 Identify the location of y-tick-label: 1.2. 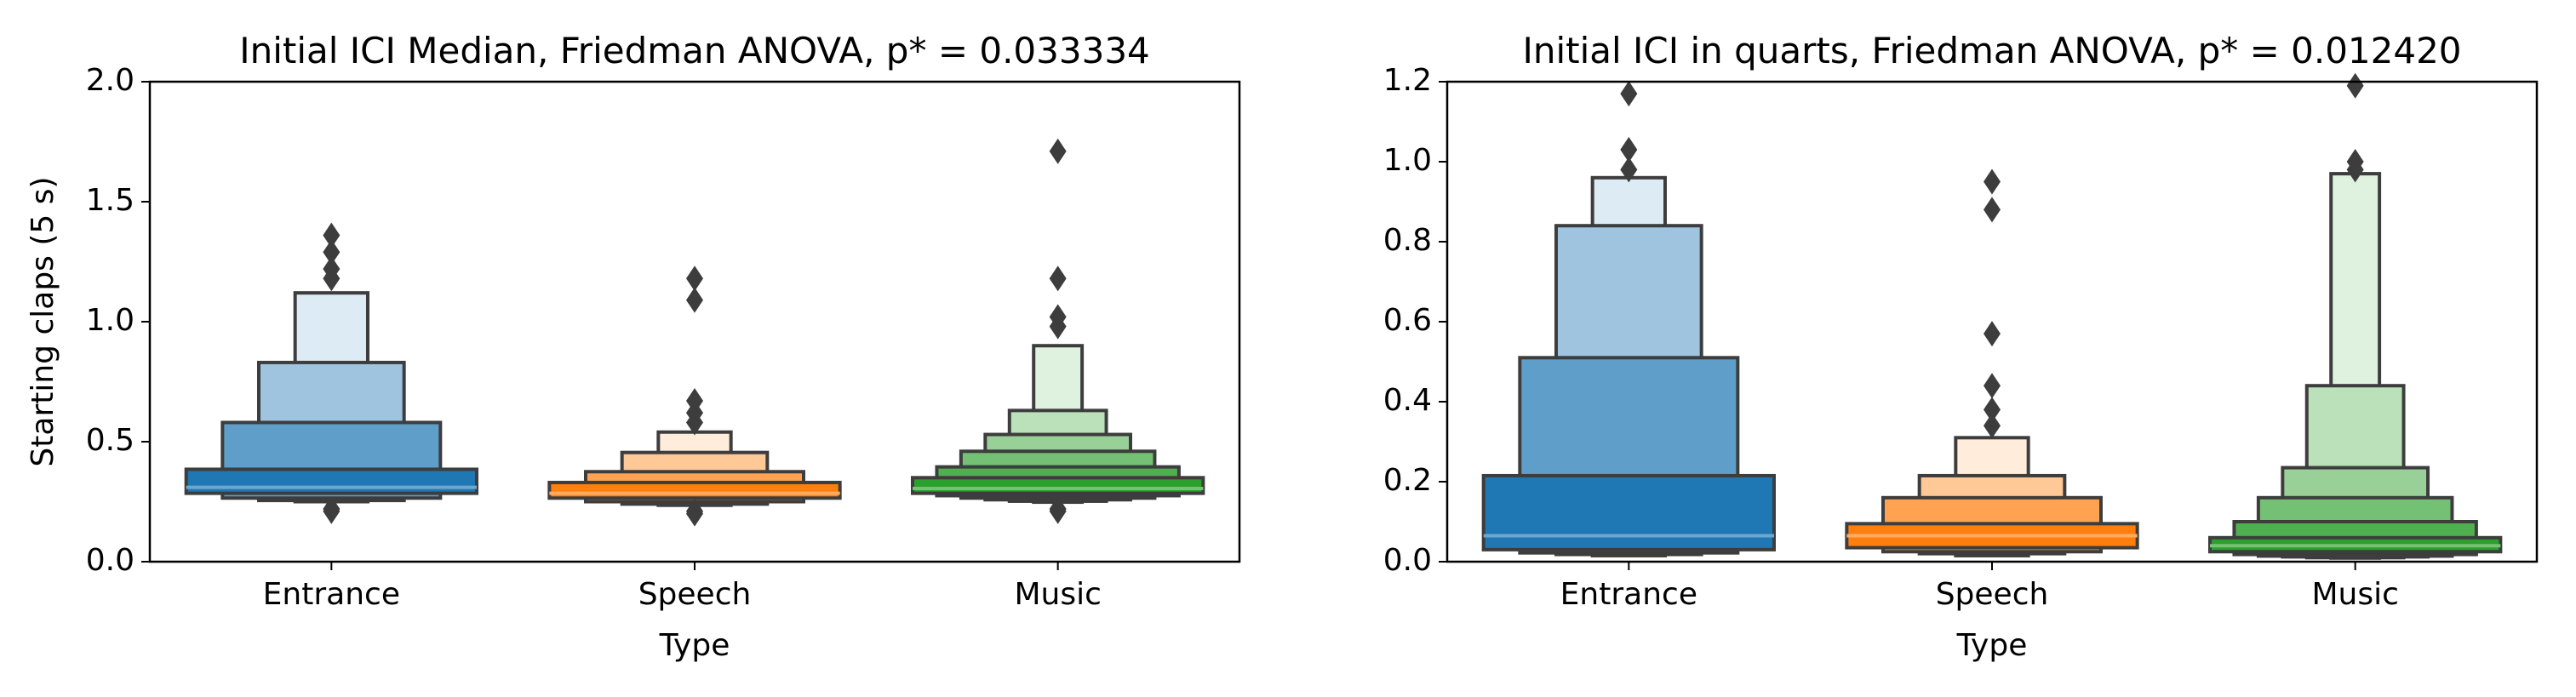
(1408, 80).